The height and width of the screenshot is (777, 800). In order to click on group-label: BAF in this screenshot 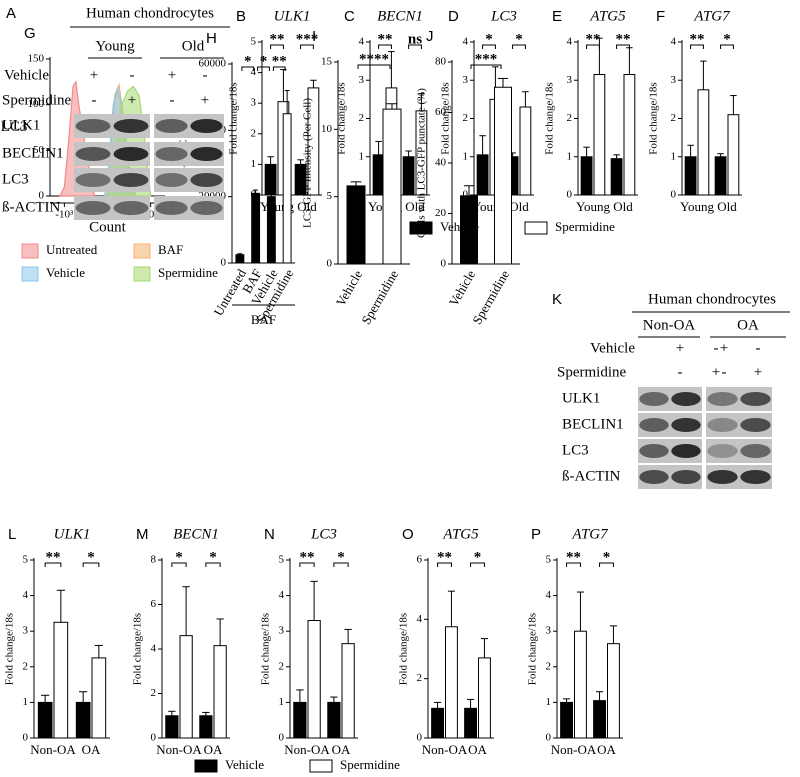, I will do `click(263, 319)`.